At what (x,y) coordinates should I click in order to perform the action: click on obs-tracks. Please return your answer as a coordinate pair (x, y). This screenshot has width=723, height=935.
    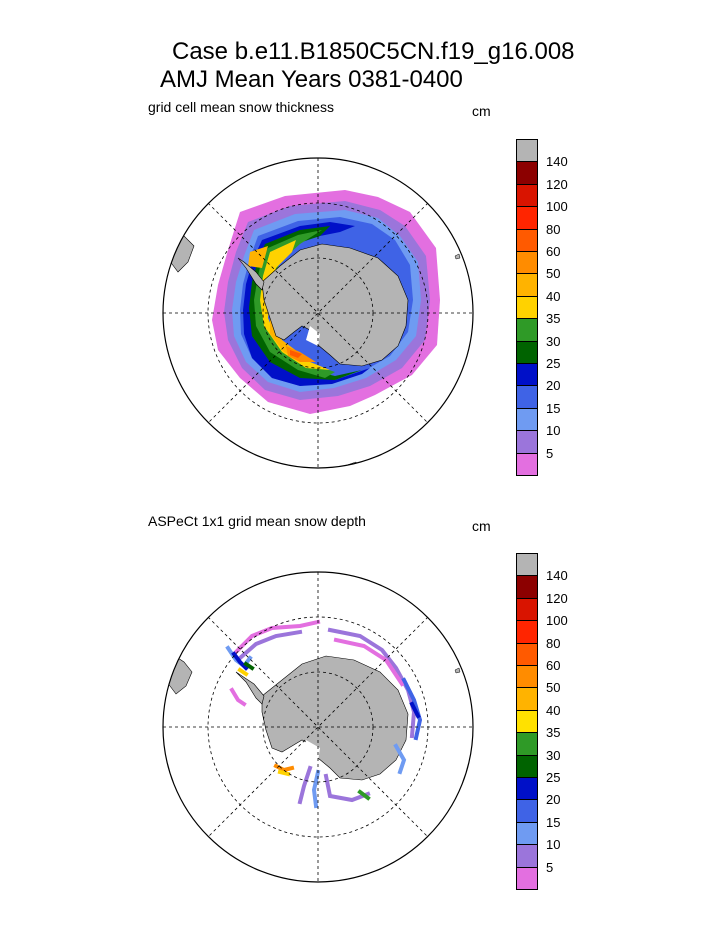
    Looking at the image, I should click on (324, 714).